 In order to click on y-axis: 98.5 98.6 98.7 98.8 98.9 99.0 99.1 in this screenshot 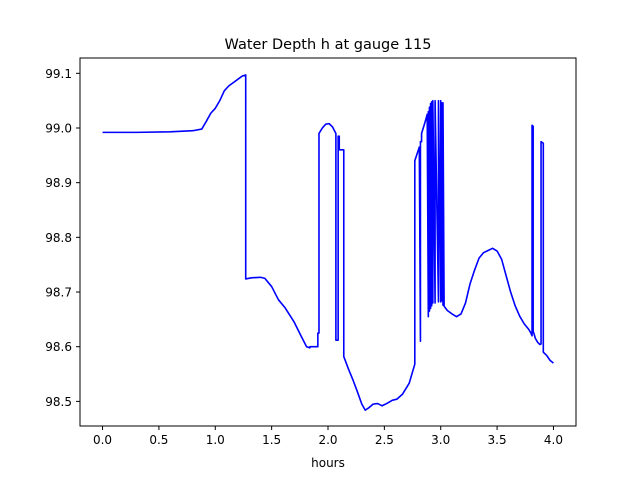, I will do `click(62, 238)`.